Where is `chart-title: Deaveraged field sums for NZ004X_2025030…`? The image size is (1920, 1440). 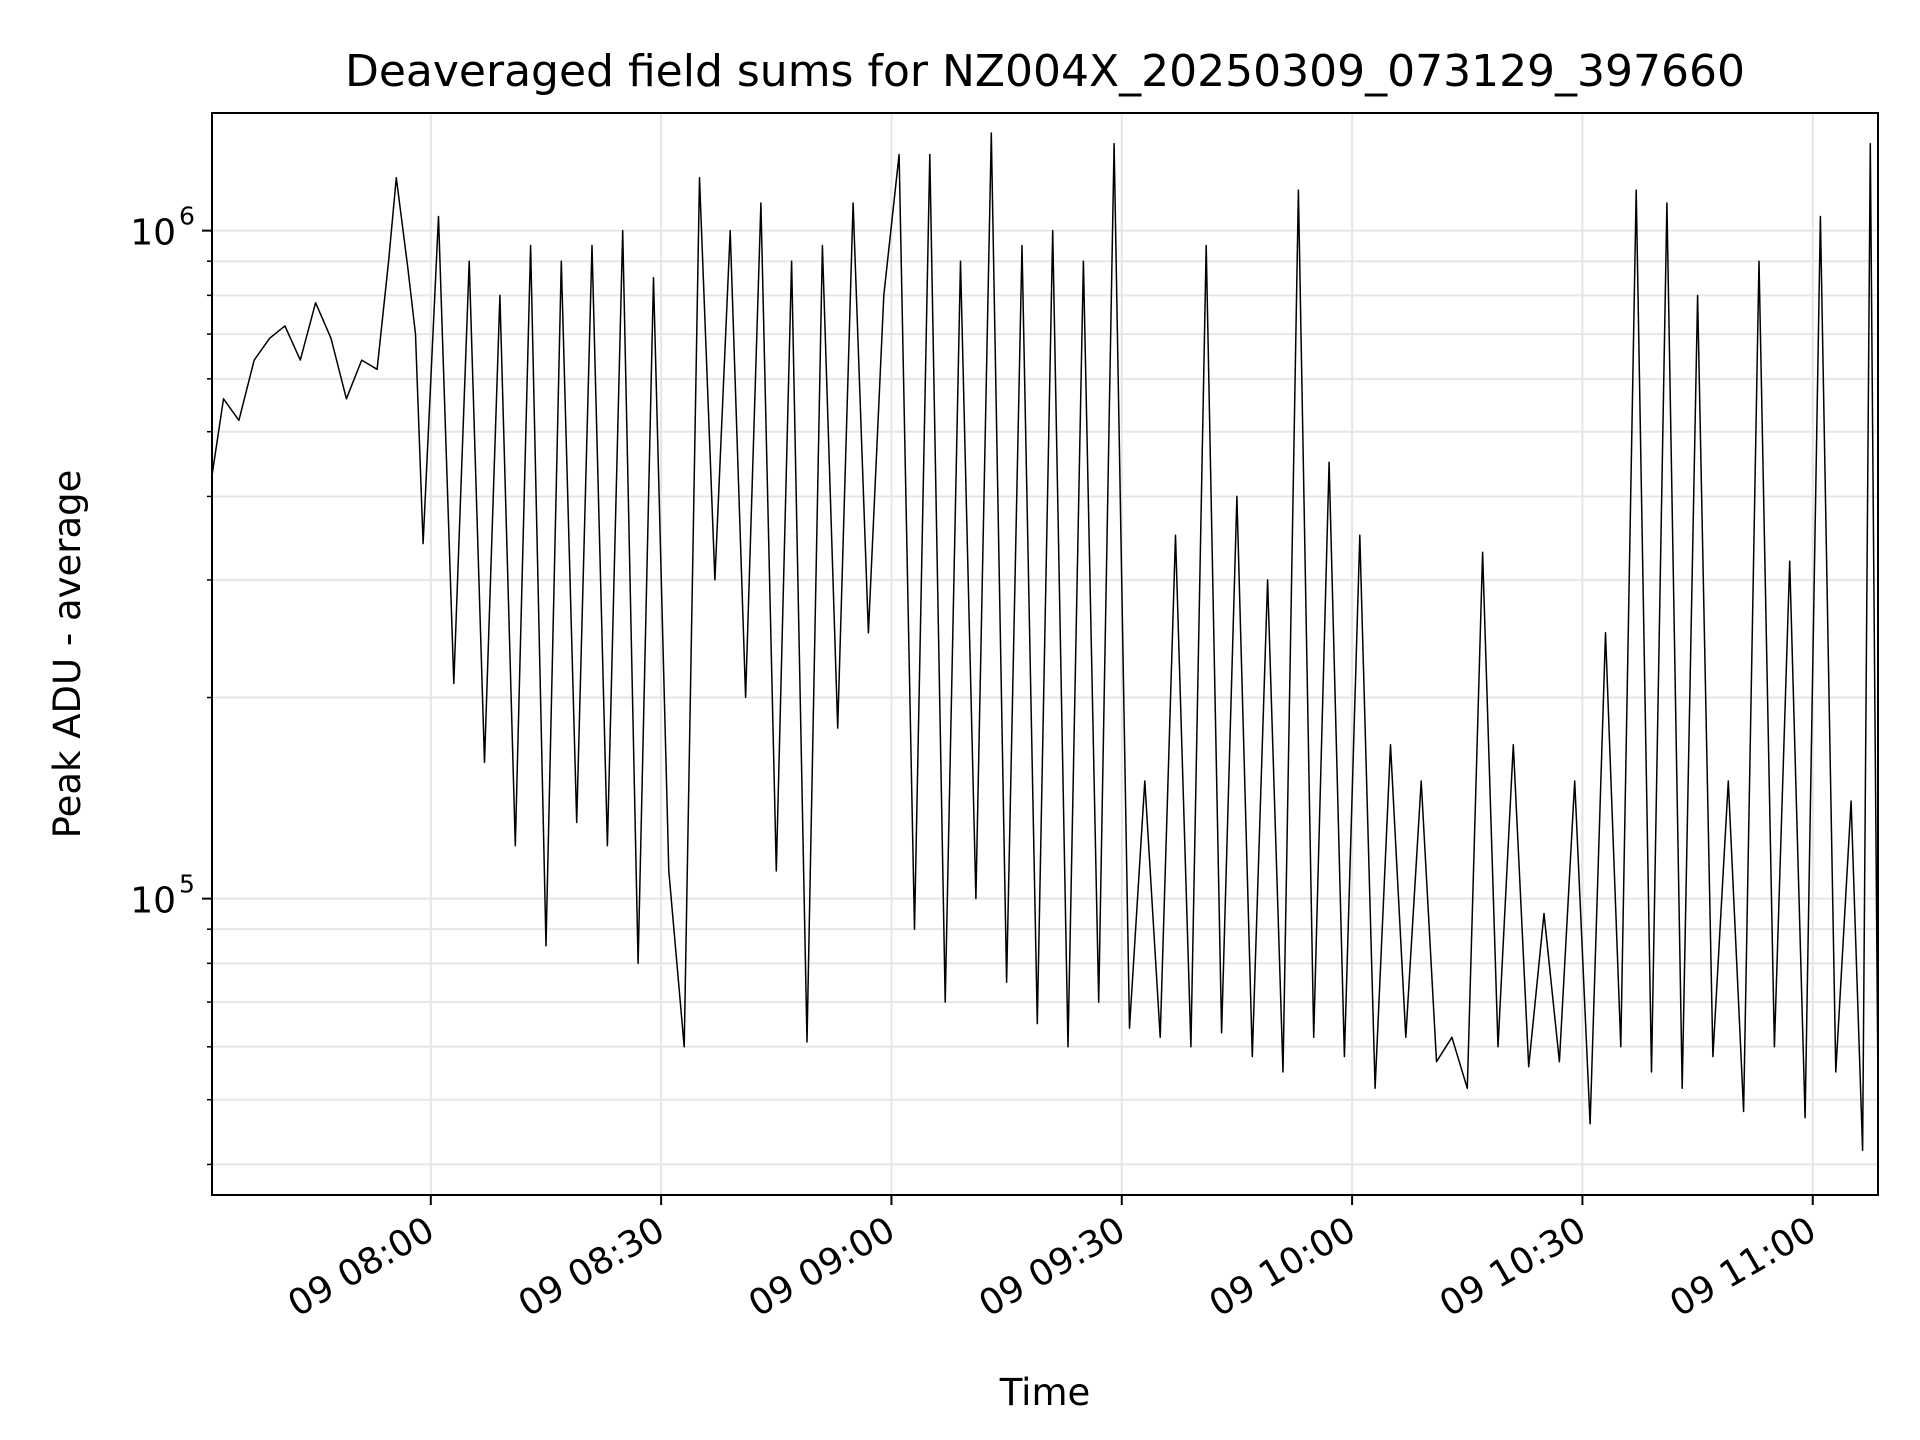 chart-title: Deaveraged field sums for NZ004X_2025030… is located at coordinates (1045, 71).